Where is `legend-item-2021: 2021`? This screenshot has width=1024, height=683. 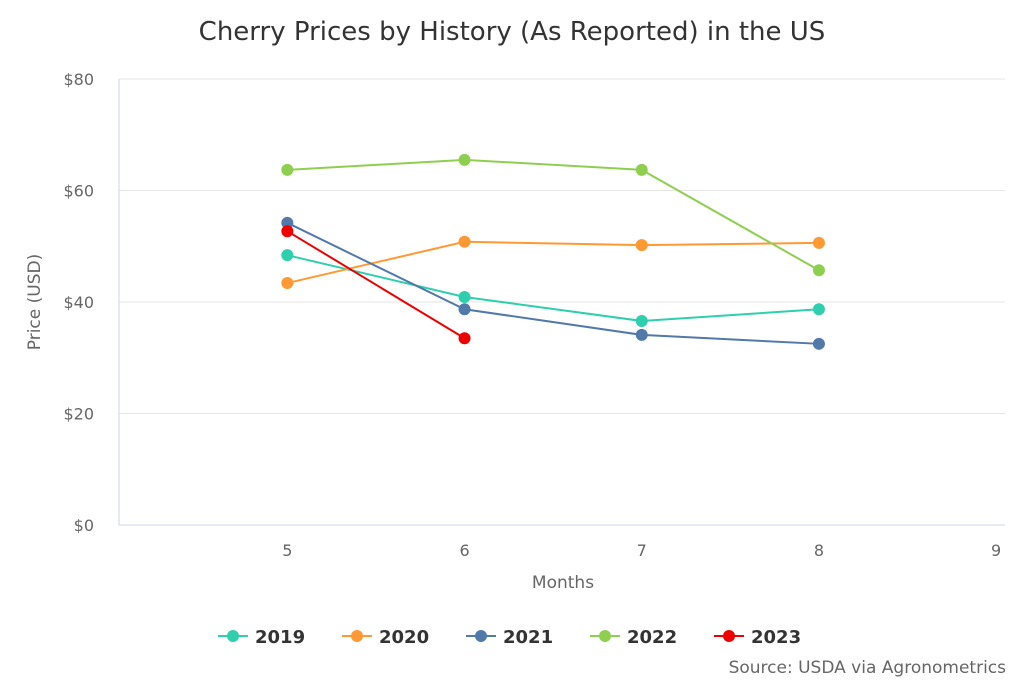 legend-item-2021: 2021 is located at coordinates (509, 637).